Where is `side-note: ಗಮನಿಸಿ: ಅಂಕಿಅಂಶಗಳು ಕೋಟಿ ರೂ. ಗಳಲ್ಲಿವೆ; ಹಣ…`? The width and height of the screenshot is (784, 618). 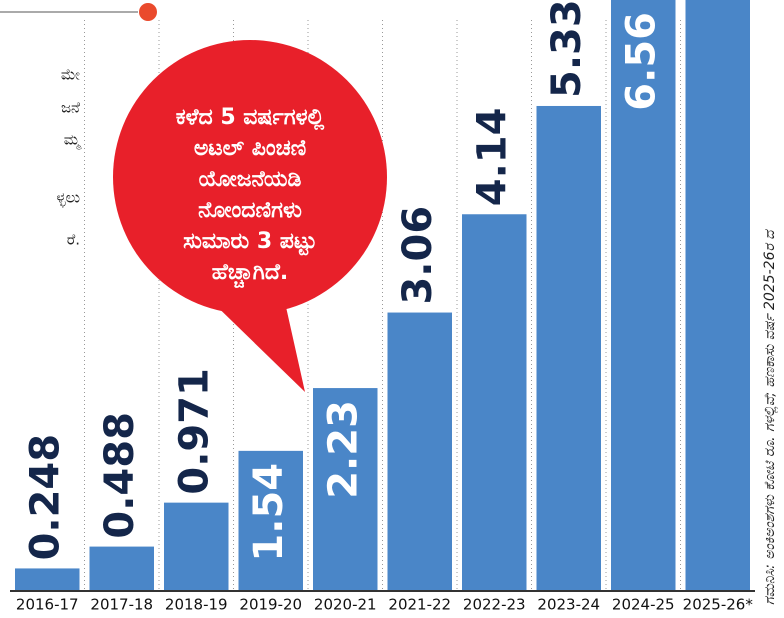 side-note: ಗಮನಿಸಿ: ಅಂಕಿಅಂಶಗಳು ಕೋಟಿ ರೂ. ಗಳಲ್ಲಿವೆ; ಹಣ… is located at coordinates (770, 417).